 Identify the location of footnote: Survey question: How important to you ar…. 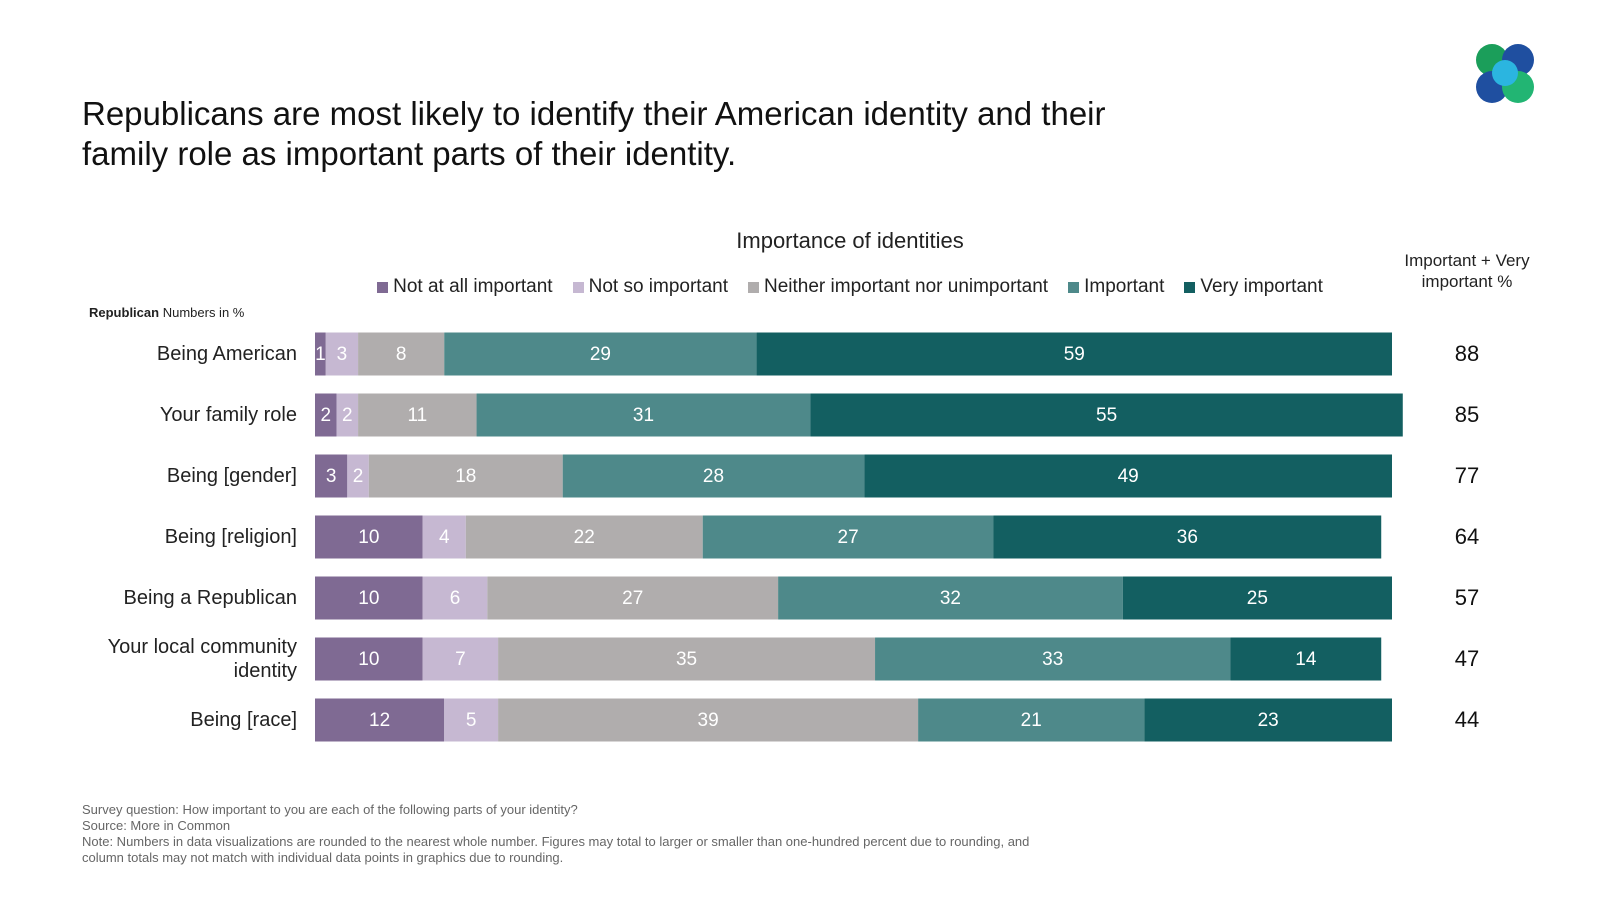
(330, 809).